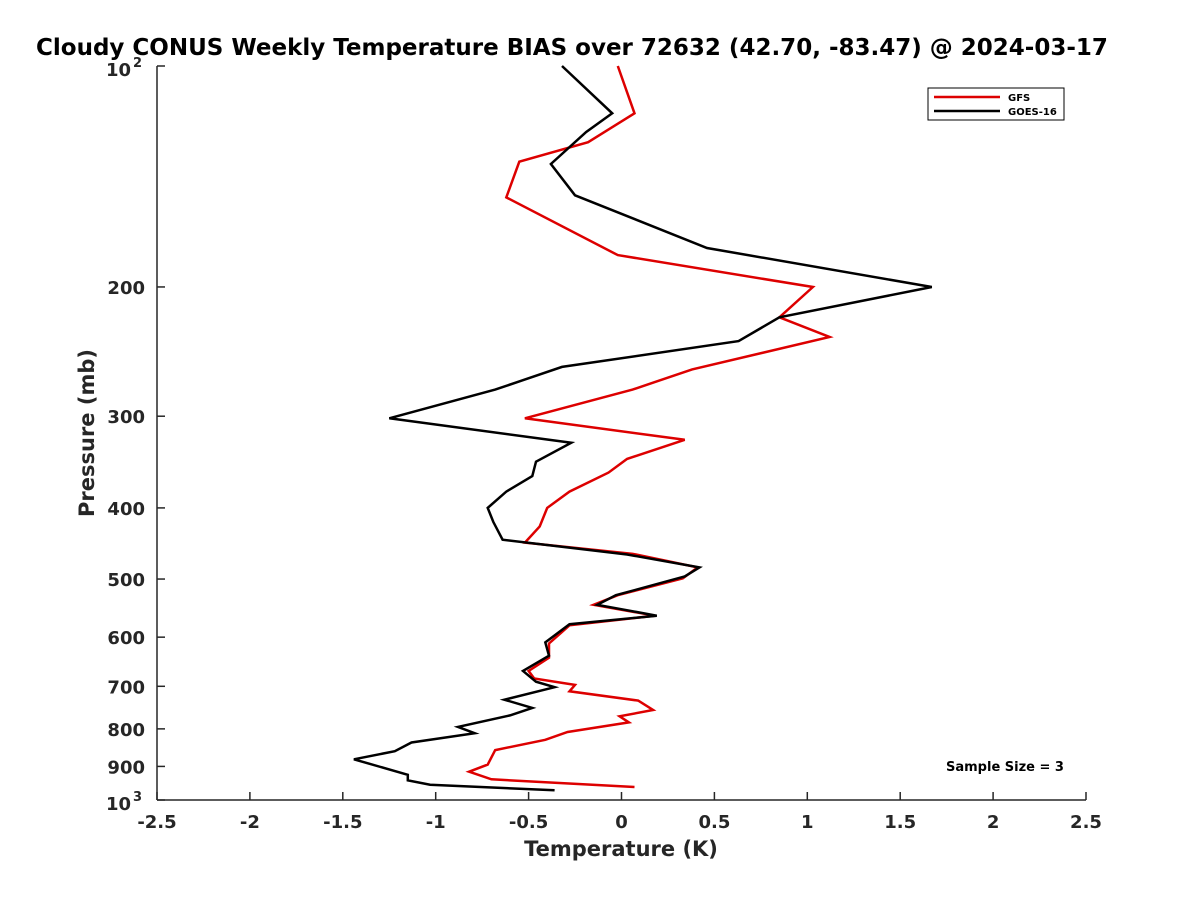 Image resolution: width=1200 pixels, height=900 pixels. I want to click on x-tick-label: -1.5, so click(342, 822).